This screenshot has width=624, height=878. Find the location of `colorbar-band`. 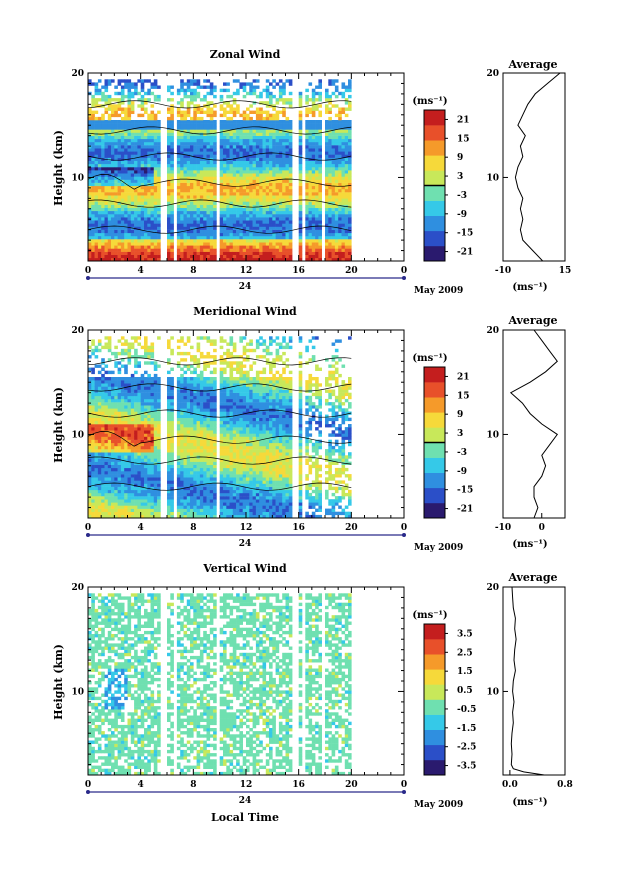

colorbar-band is located at coordinates (434, 193).